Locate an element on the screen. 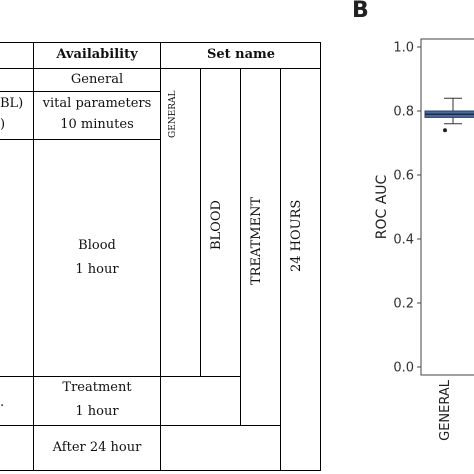 The image size is (474, 474). left-fragment: ) is located at coordinates (3, 124).